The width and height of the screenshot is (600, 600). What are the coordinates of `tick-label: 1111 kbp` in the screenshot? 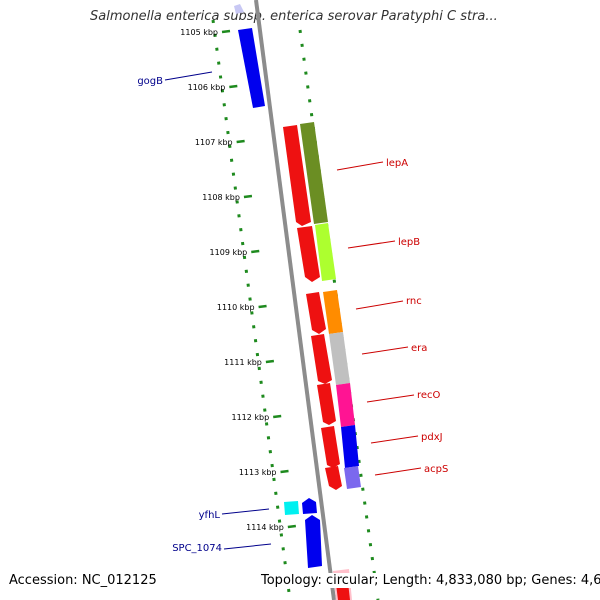 It's located at (243, 362).